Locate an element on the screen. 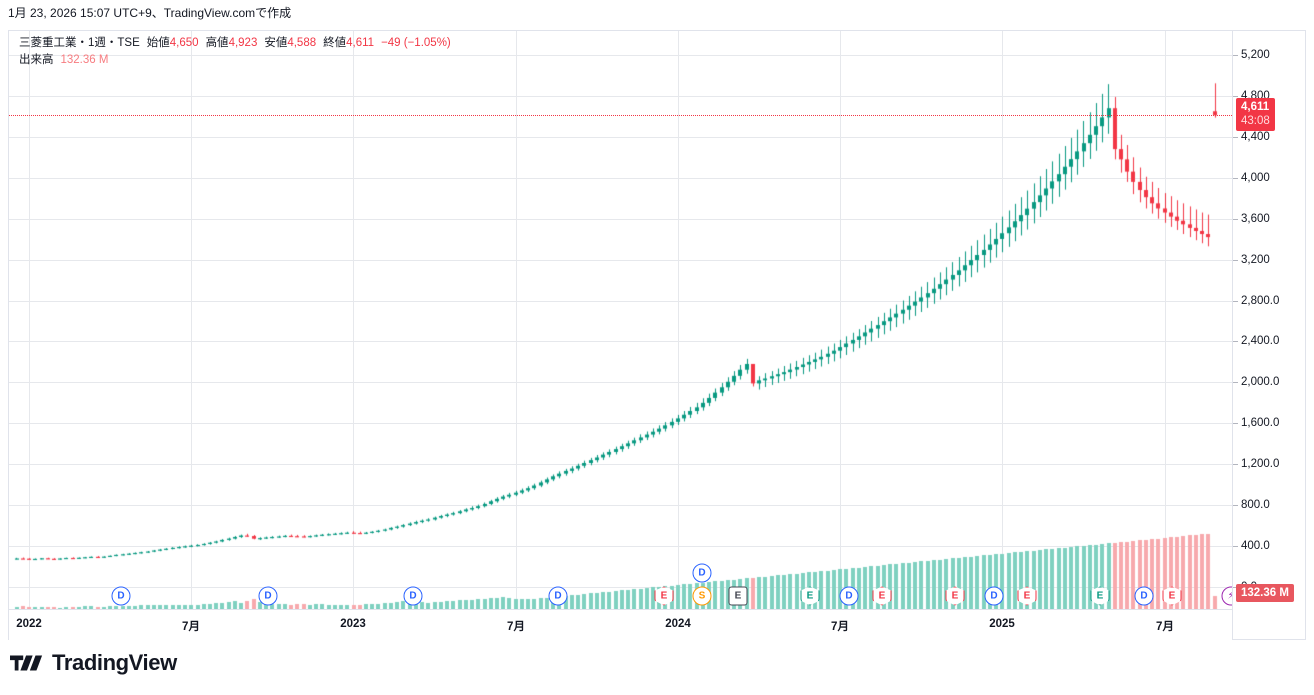  event-marker-d-3: D is located at coordinates (558, 596).